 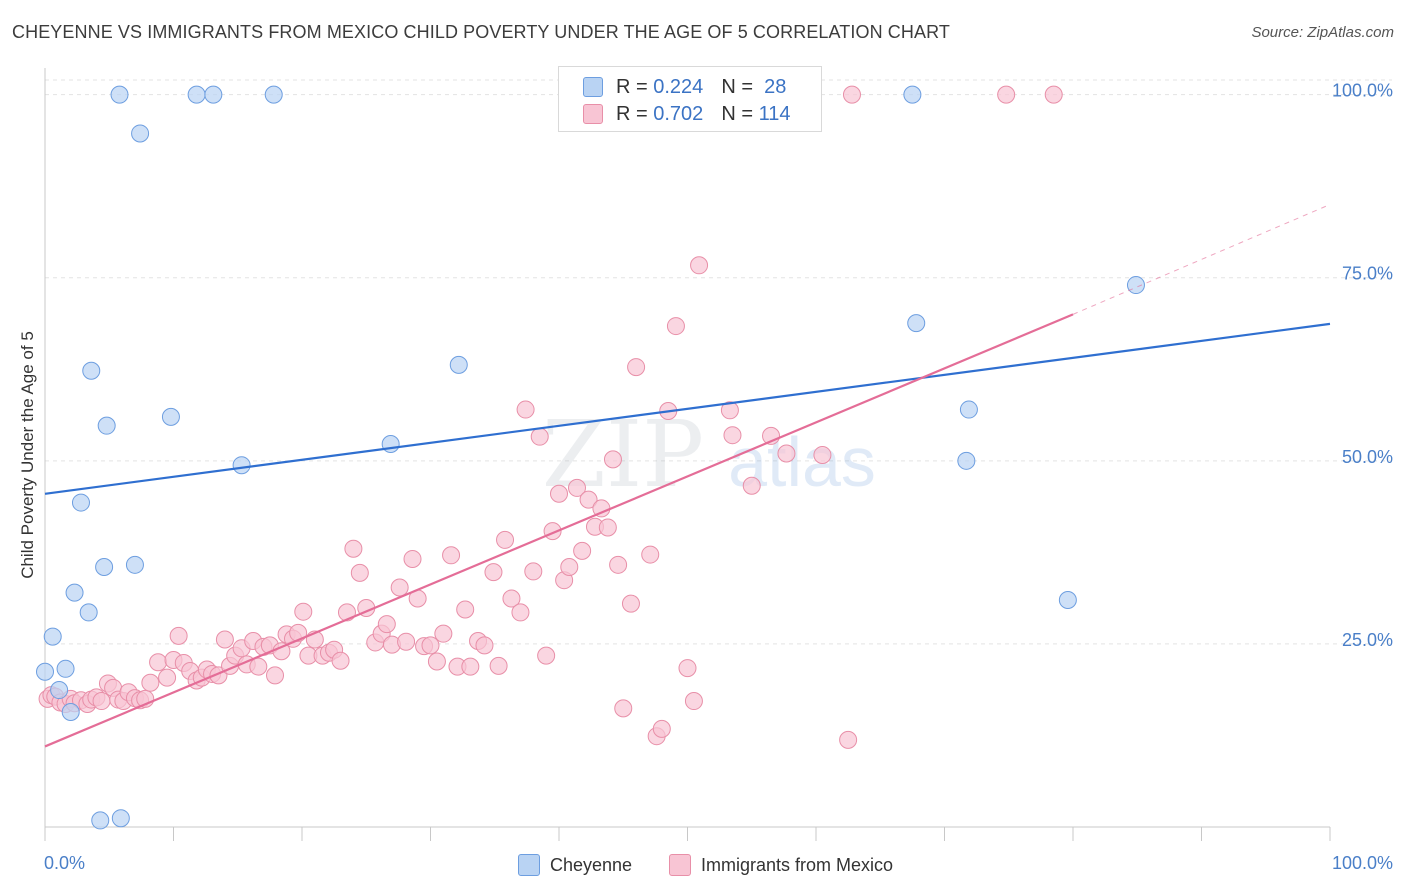 I want to click on cheyenne-swatch, so click(x=593, y=87).